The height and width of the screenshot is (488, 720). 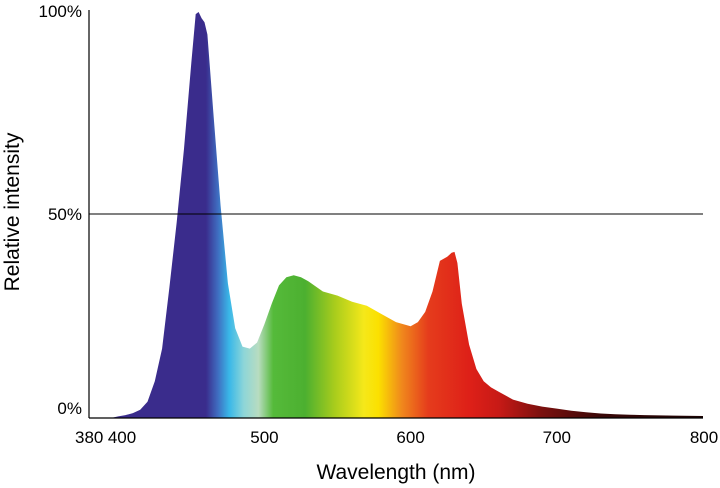 What do you see at coordinates (395, 472) in the screenshot?
I see `x-axis-title: Wavelength (nm)` at bounding box center [395, 472].